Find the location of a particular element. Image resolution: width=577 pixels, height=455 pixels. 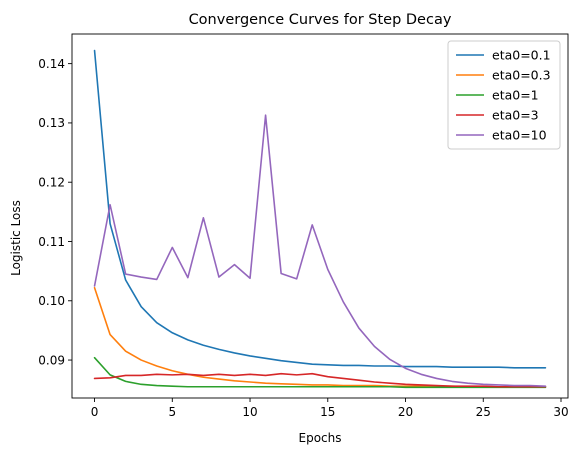

y-tick-label: 0.14 is located at coordinates (51, 64).